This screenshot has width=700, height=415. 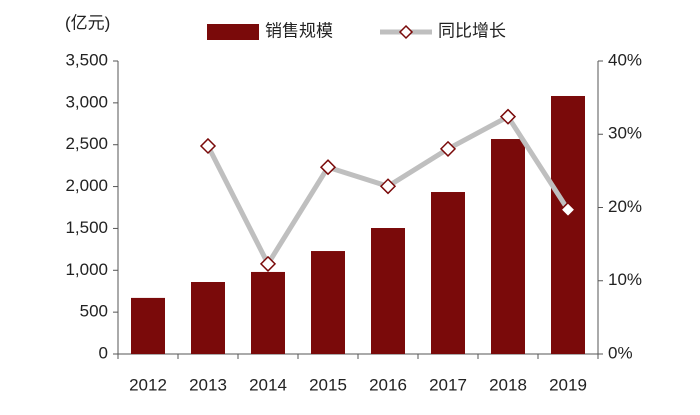 I want to click on x-tick-label: 2016, so click(x=388, y=384).